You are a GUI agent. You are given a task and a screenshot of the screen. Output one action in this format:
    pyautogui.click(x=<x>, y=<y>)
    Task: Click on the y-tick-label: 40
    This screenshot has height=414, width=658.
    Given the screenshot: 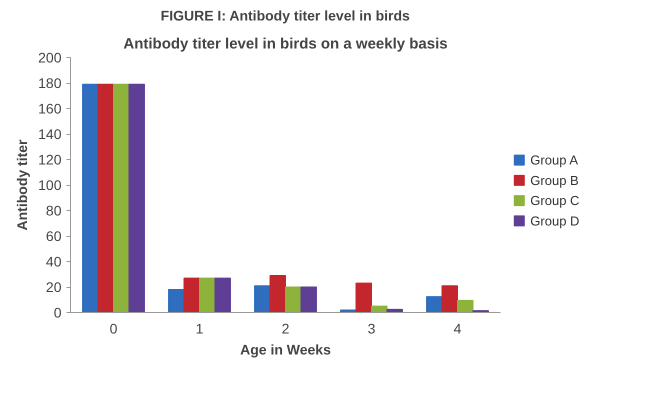 What is the action you would take?
    pyautogui.click(x=54, y=262)
    